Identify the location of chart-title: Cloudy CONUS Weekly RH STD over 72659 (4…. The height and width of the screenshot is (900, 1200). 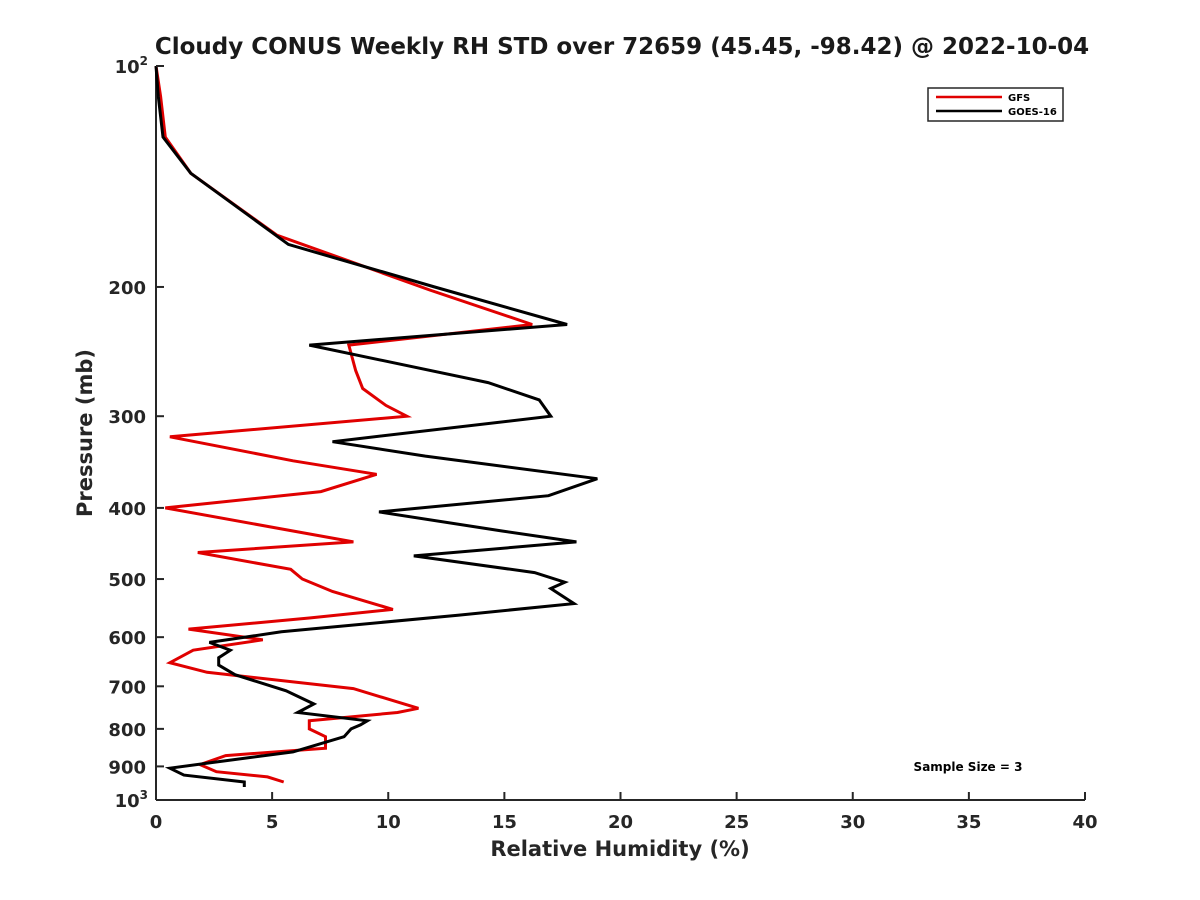
(622, 47).